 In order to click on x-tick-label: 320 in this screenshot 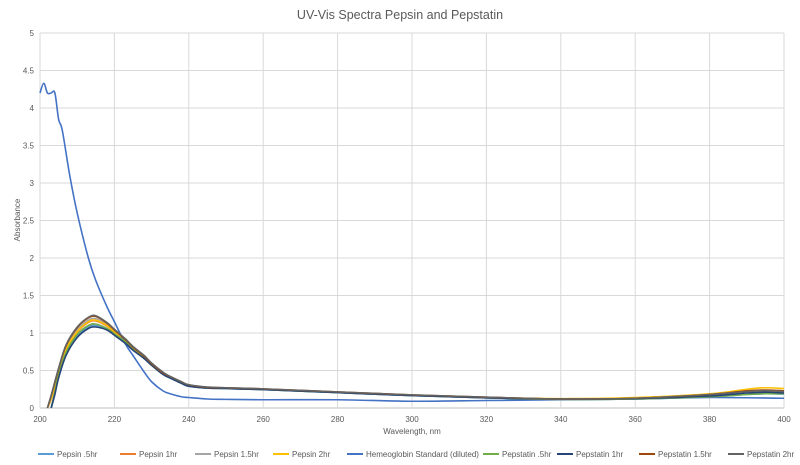, I will do `click(487, 419)`.